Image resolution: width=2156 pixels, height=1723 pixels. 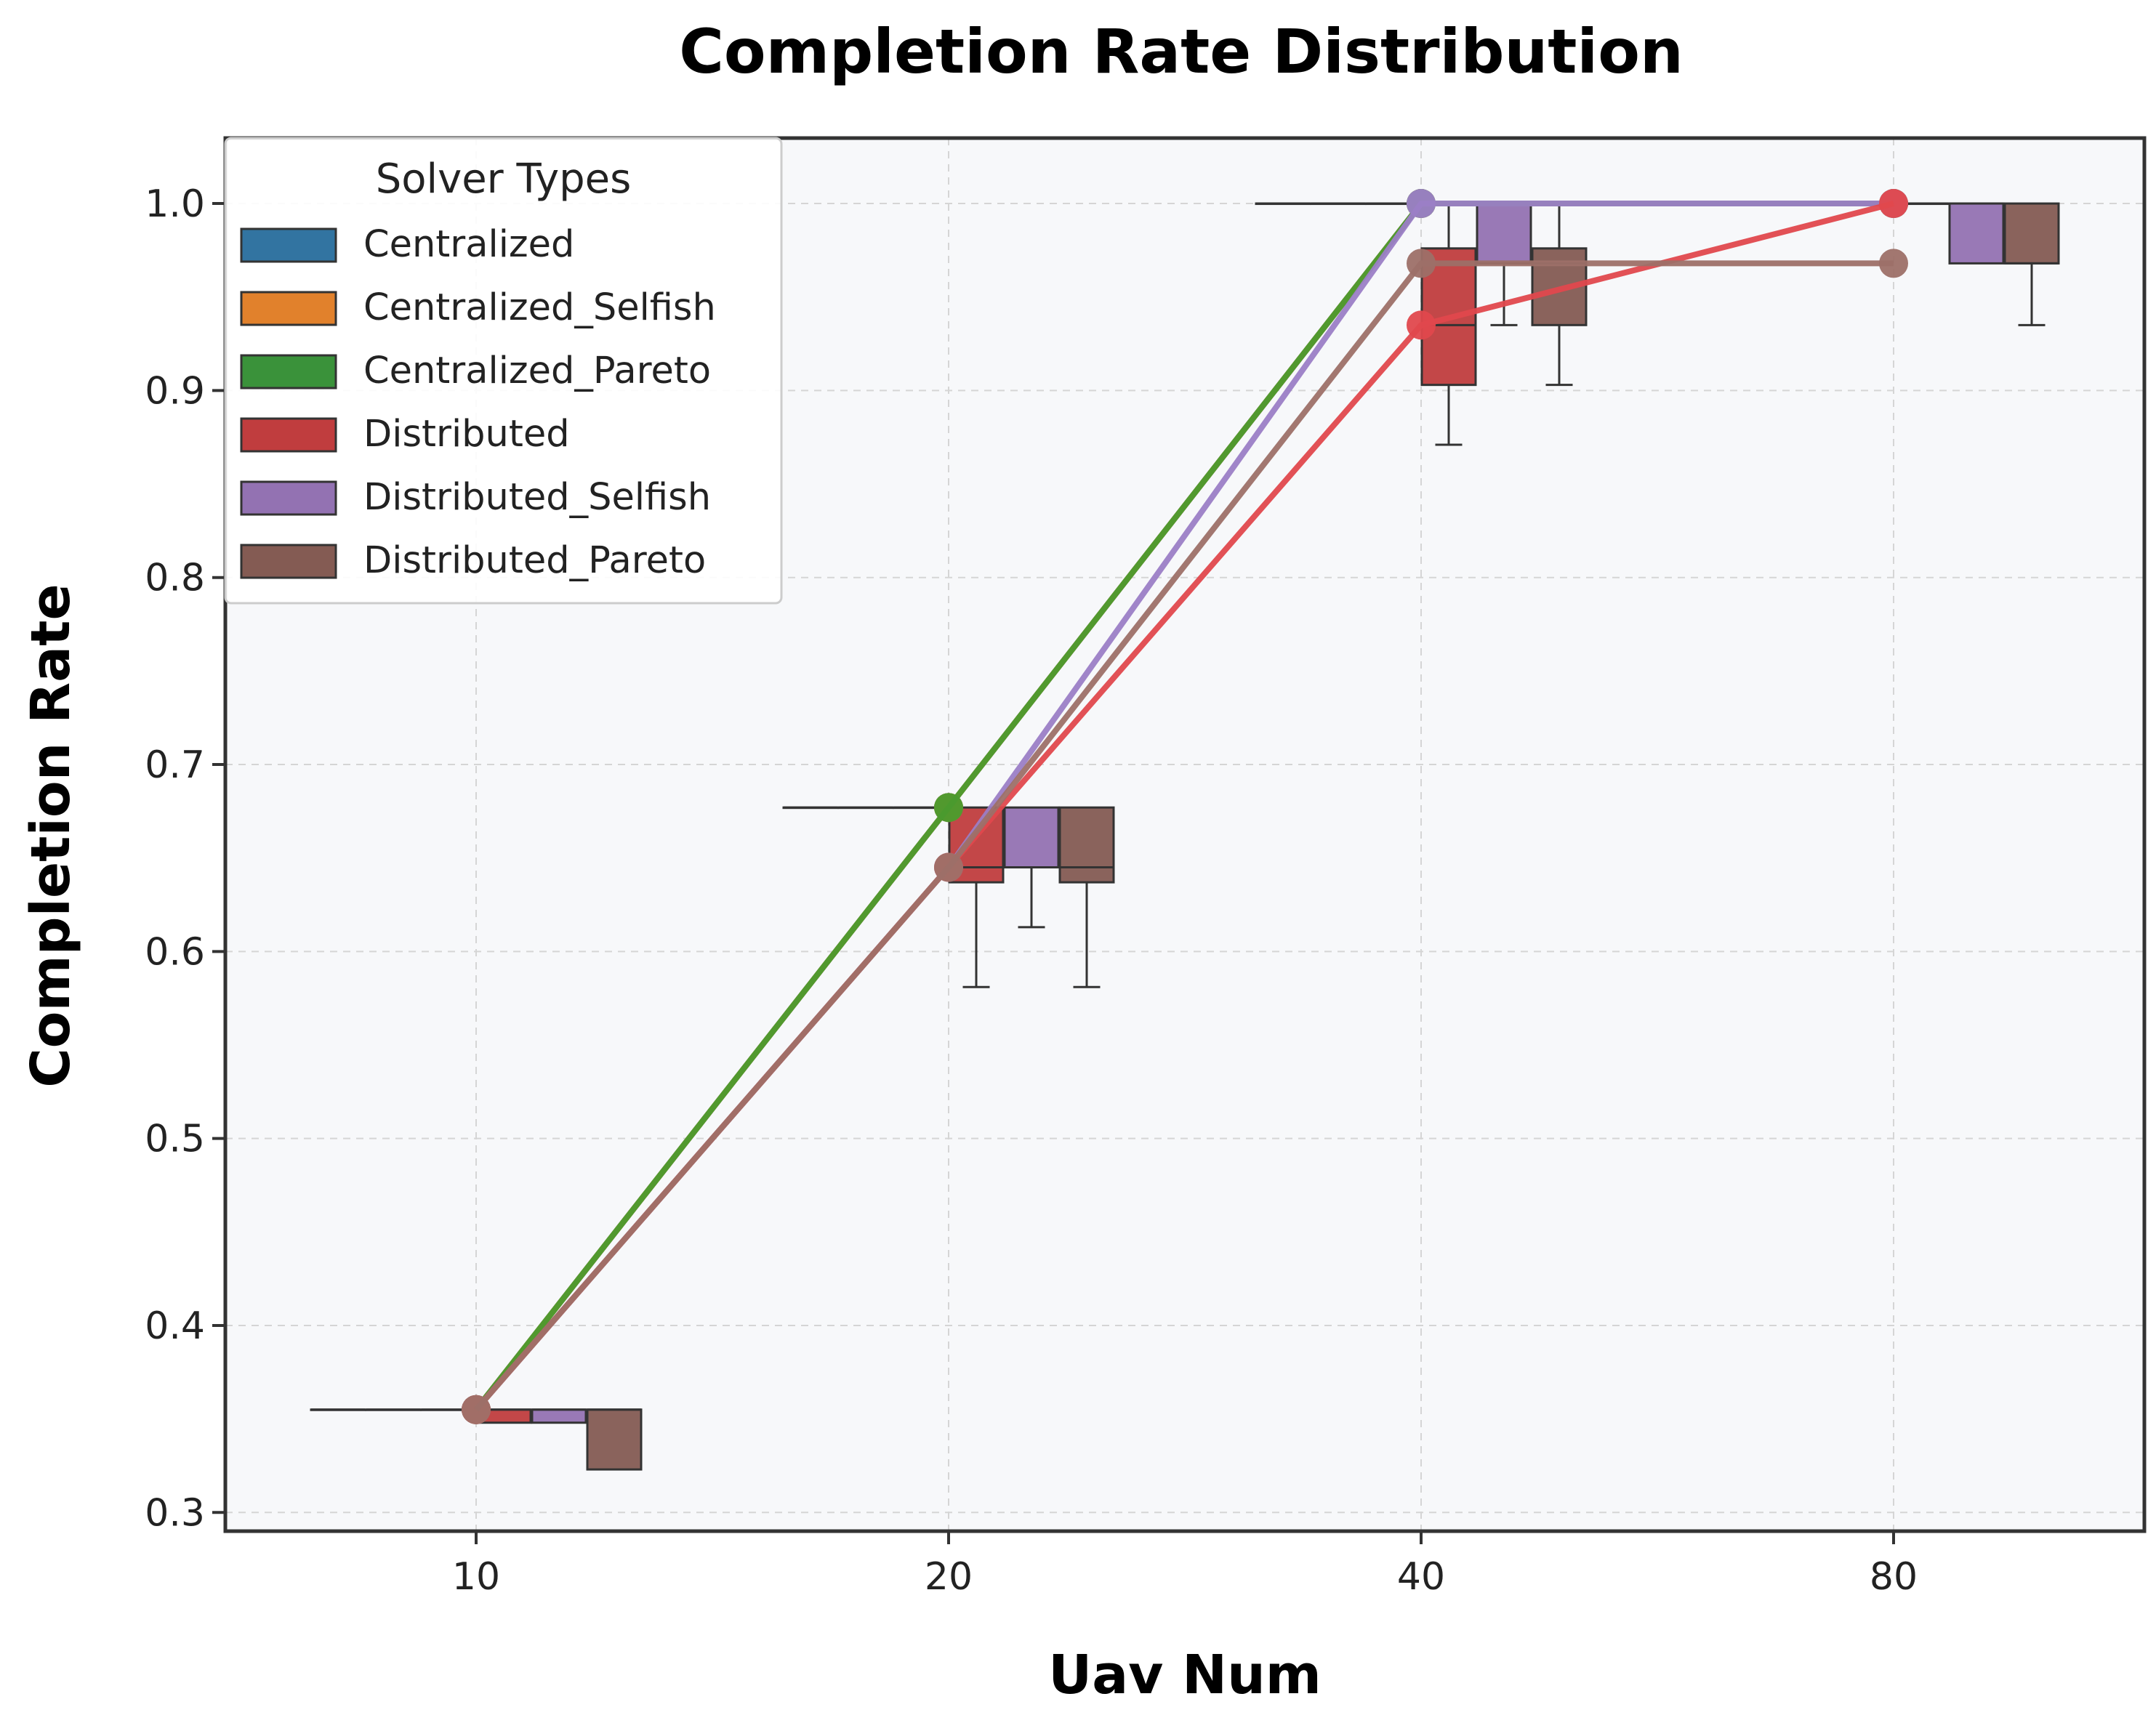 What do you see at coordinates (175, 578) in the screenshot?
I see `y-tick-label: 0.8` at bounding box center [175, 578].